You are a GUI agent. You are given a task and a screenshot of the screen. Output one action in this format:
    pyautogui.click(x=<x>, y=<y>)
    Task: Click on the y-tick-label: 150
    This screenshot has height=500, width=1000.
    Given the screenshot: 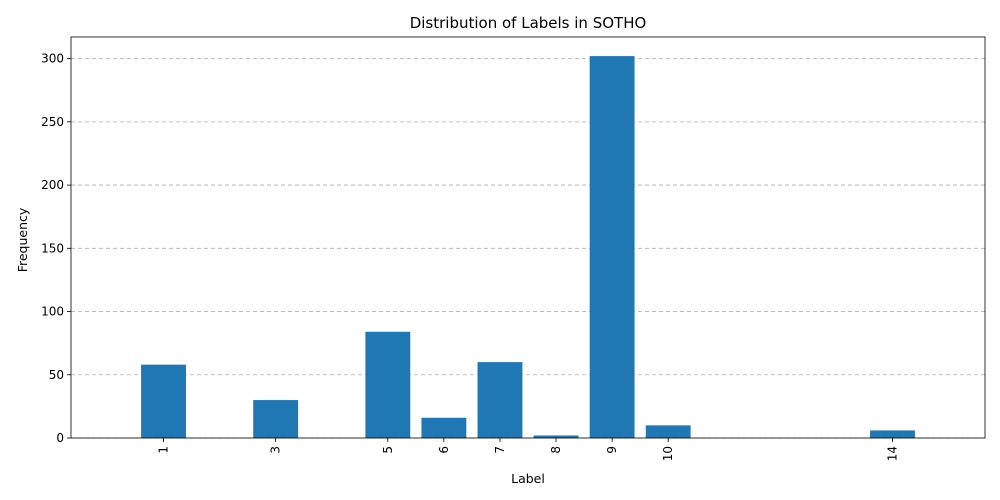 What is the action you would take?
    pyautogui.click(x=52, y=248)
    